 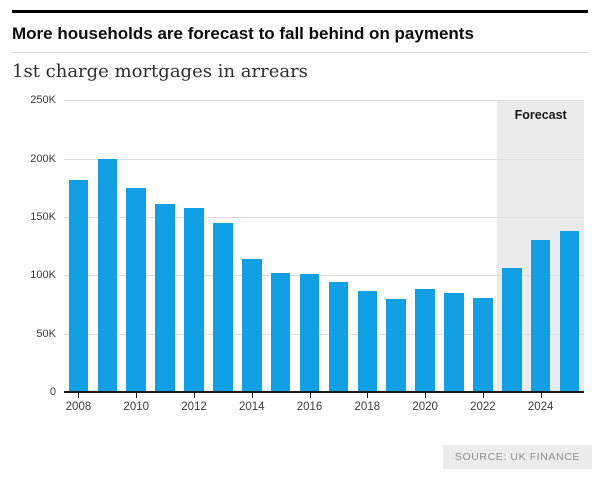 What do you see at coordinates (483, 345) in the screenshot?
I see `bar-2022` at bounding box center [483, 345].